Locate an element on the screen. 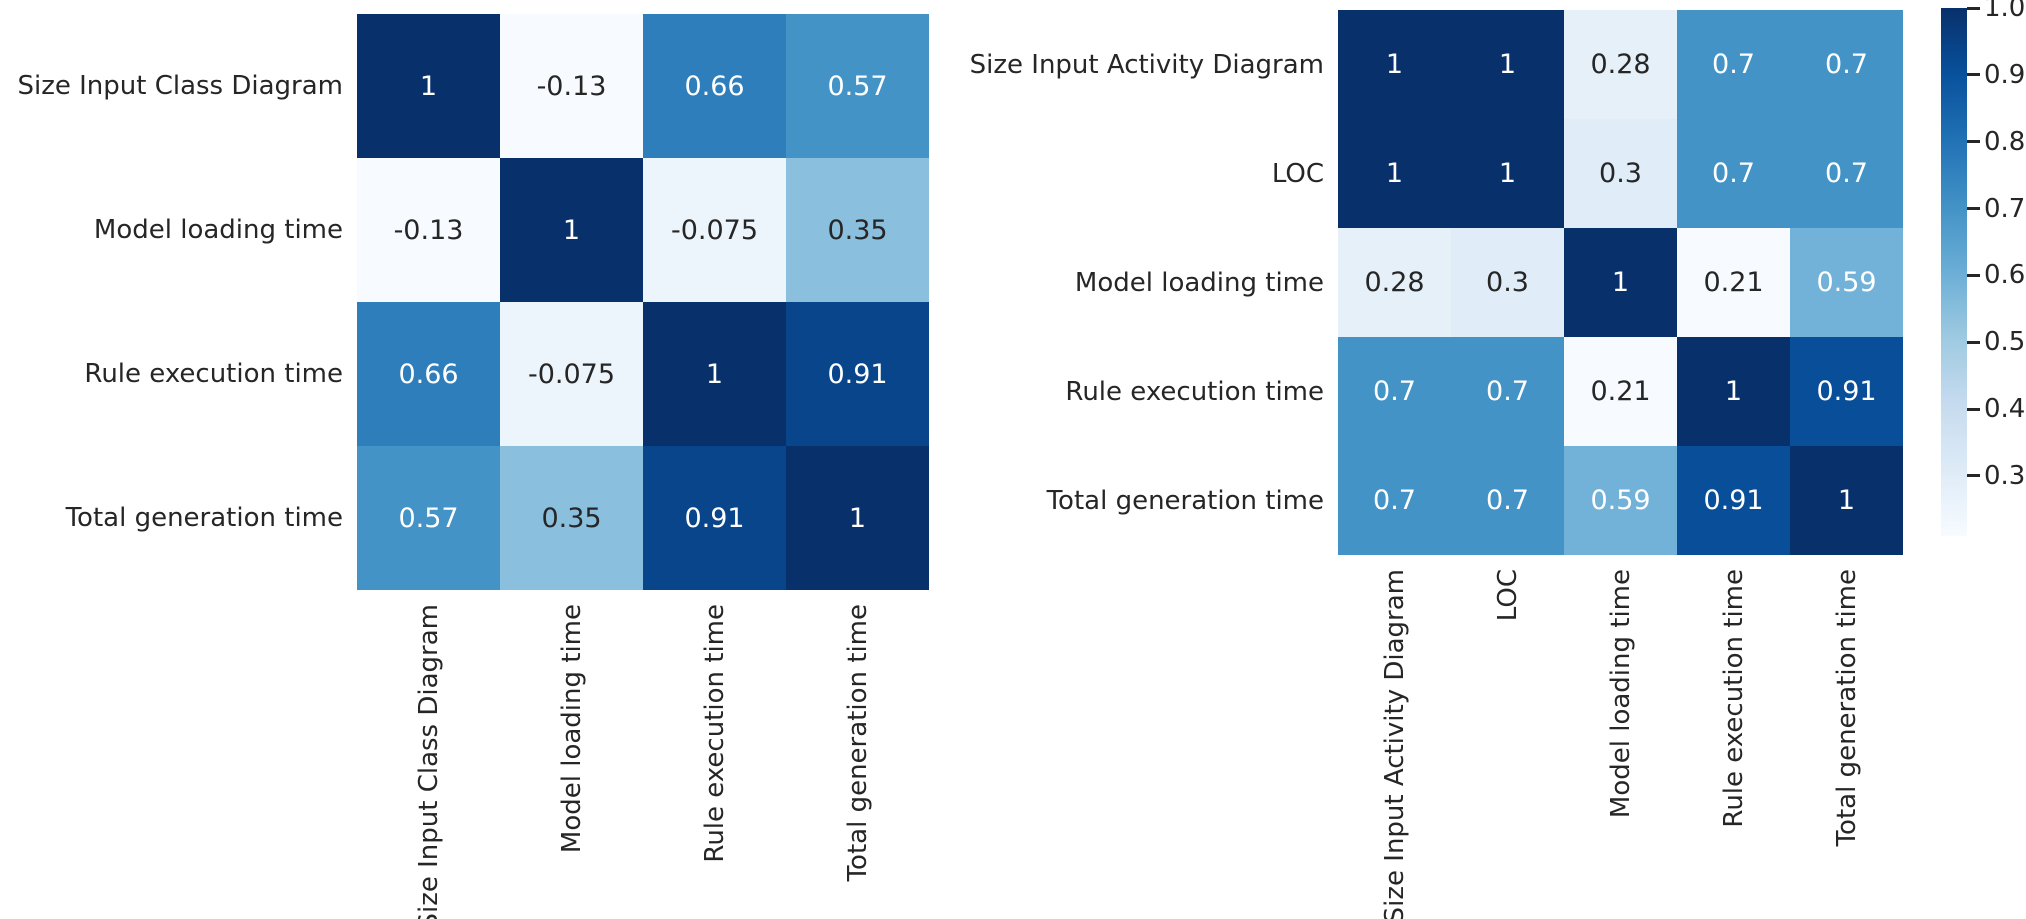  y-tick-label: Size Input Class Diagram is located at coordinates (180, 86).